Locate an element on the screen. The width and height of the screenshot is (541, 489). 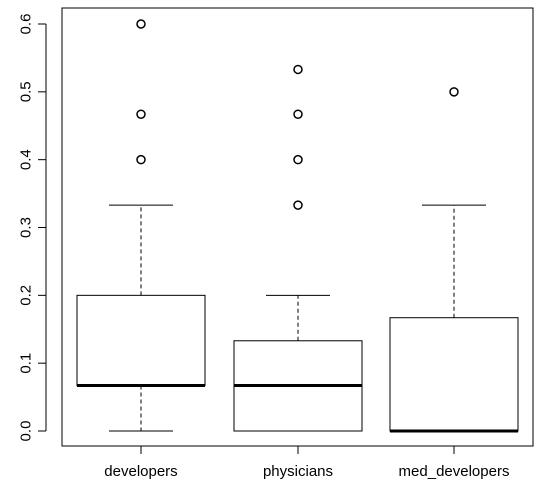
x-category-label: developers is located at coordinates (140, 471).